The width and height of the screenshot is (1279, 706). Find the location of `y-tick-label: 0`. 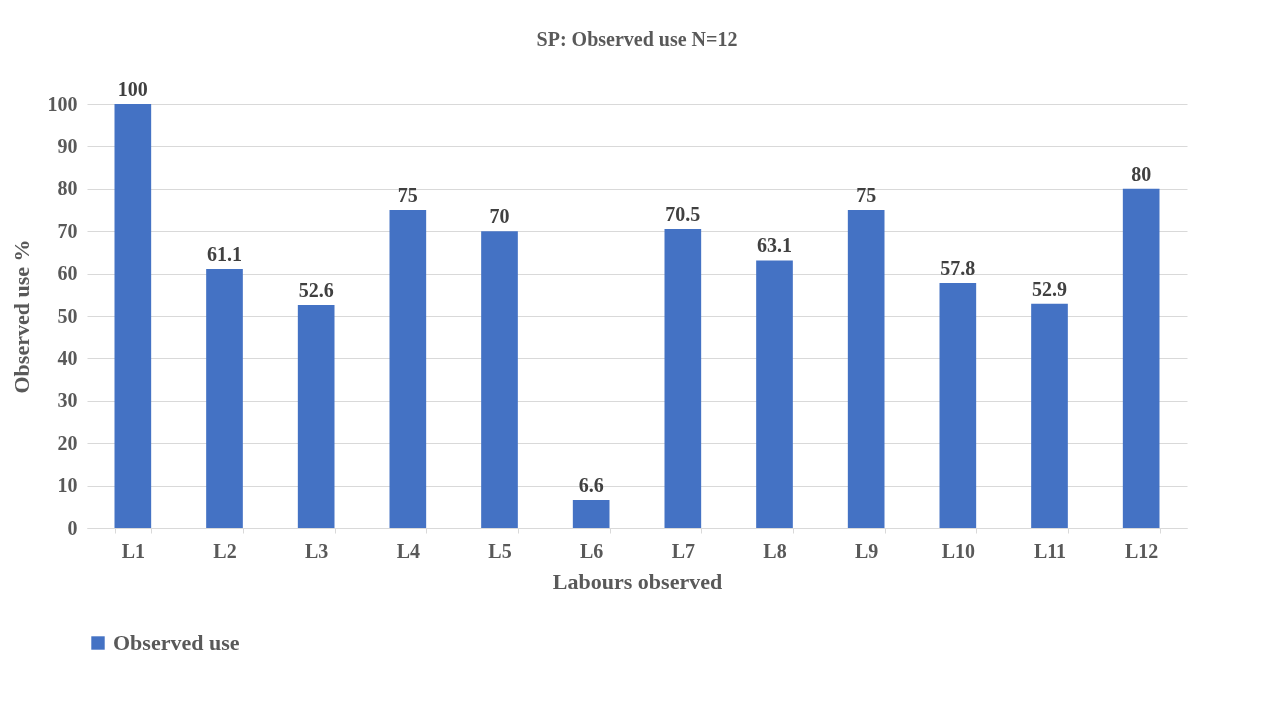

y-tick-label: 0 is located at coordinates (72, 527).